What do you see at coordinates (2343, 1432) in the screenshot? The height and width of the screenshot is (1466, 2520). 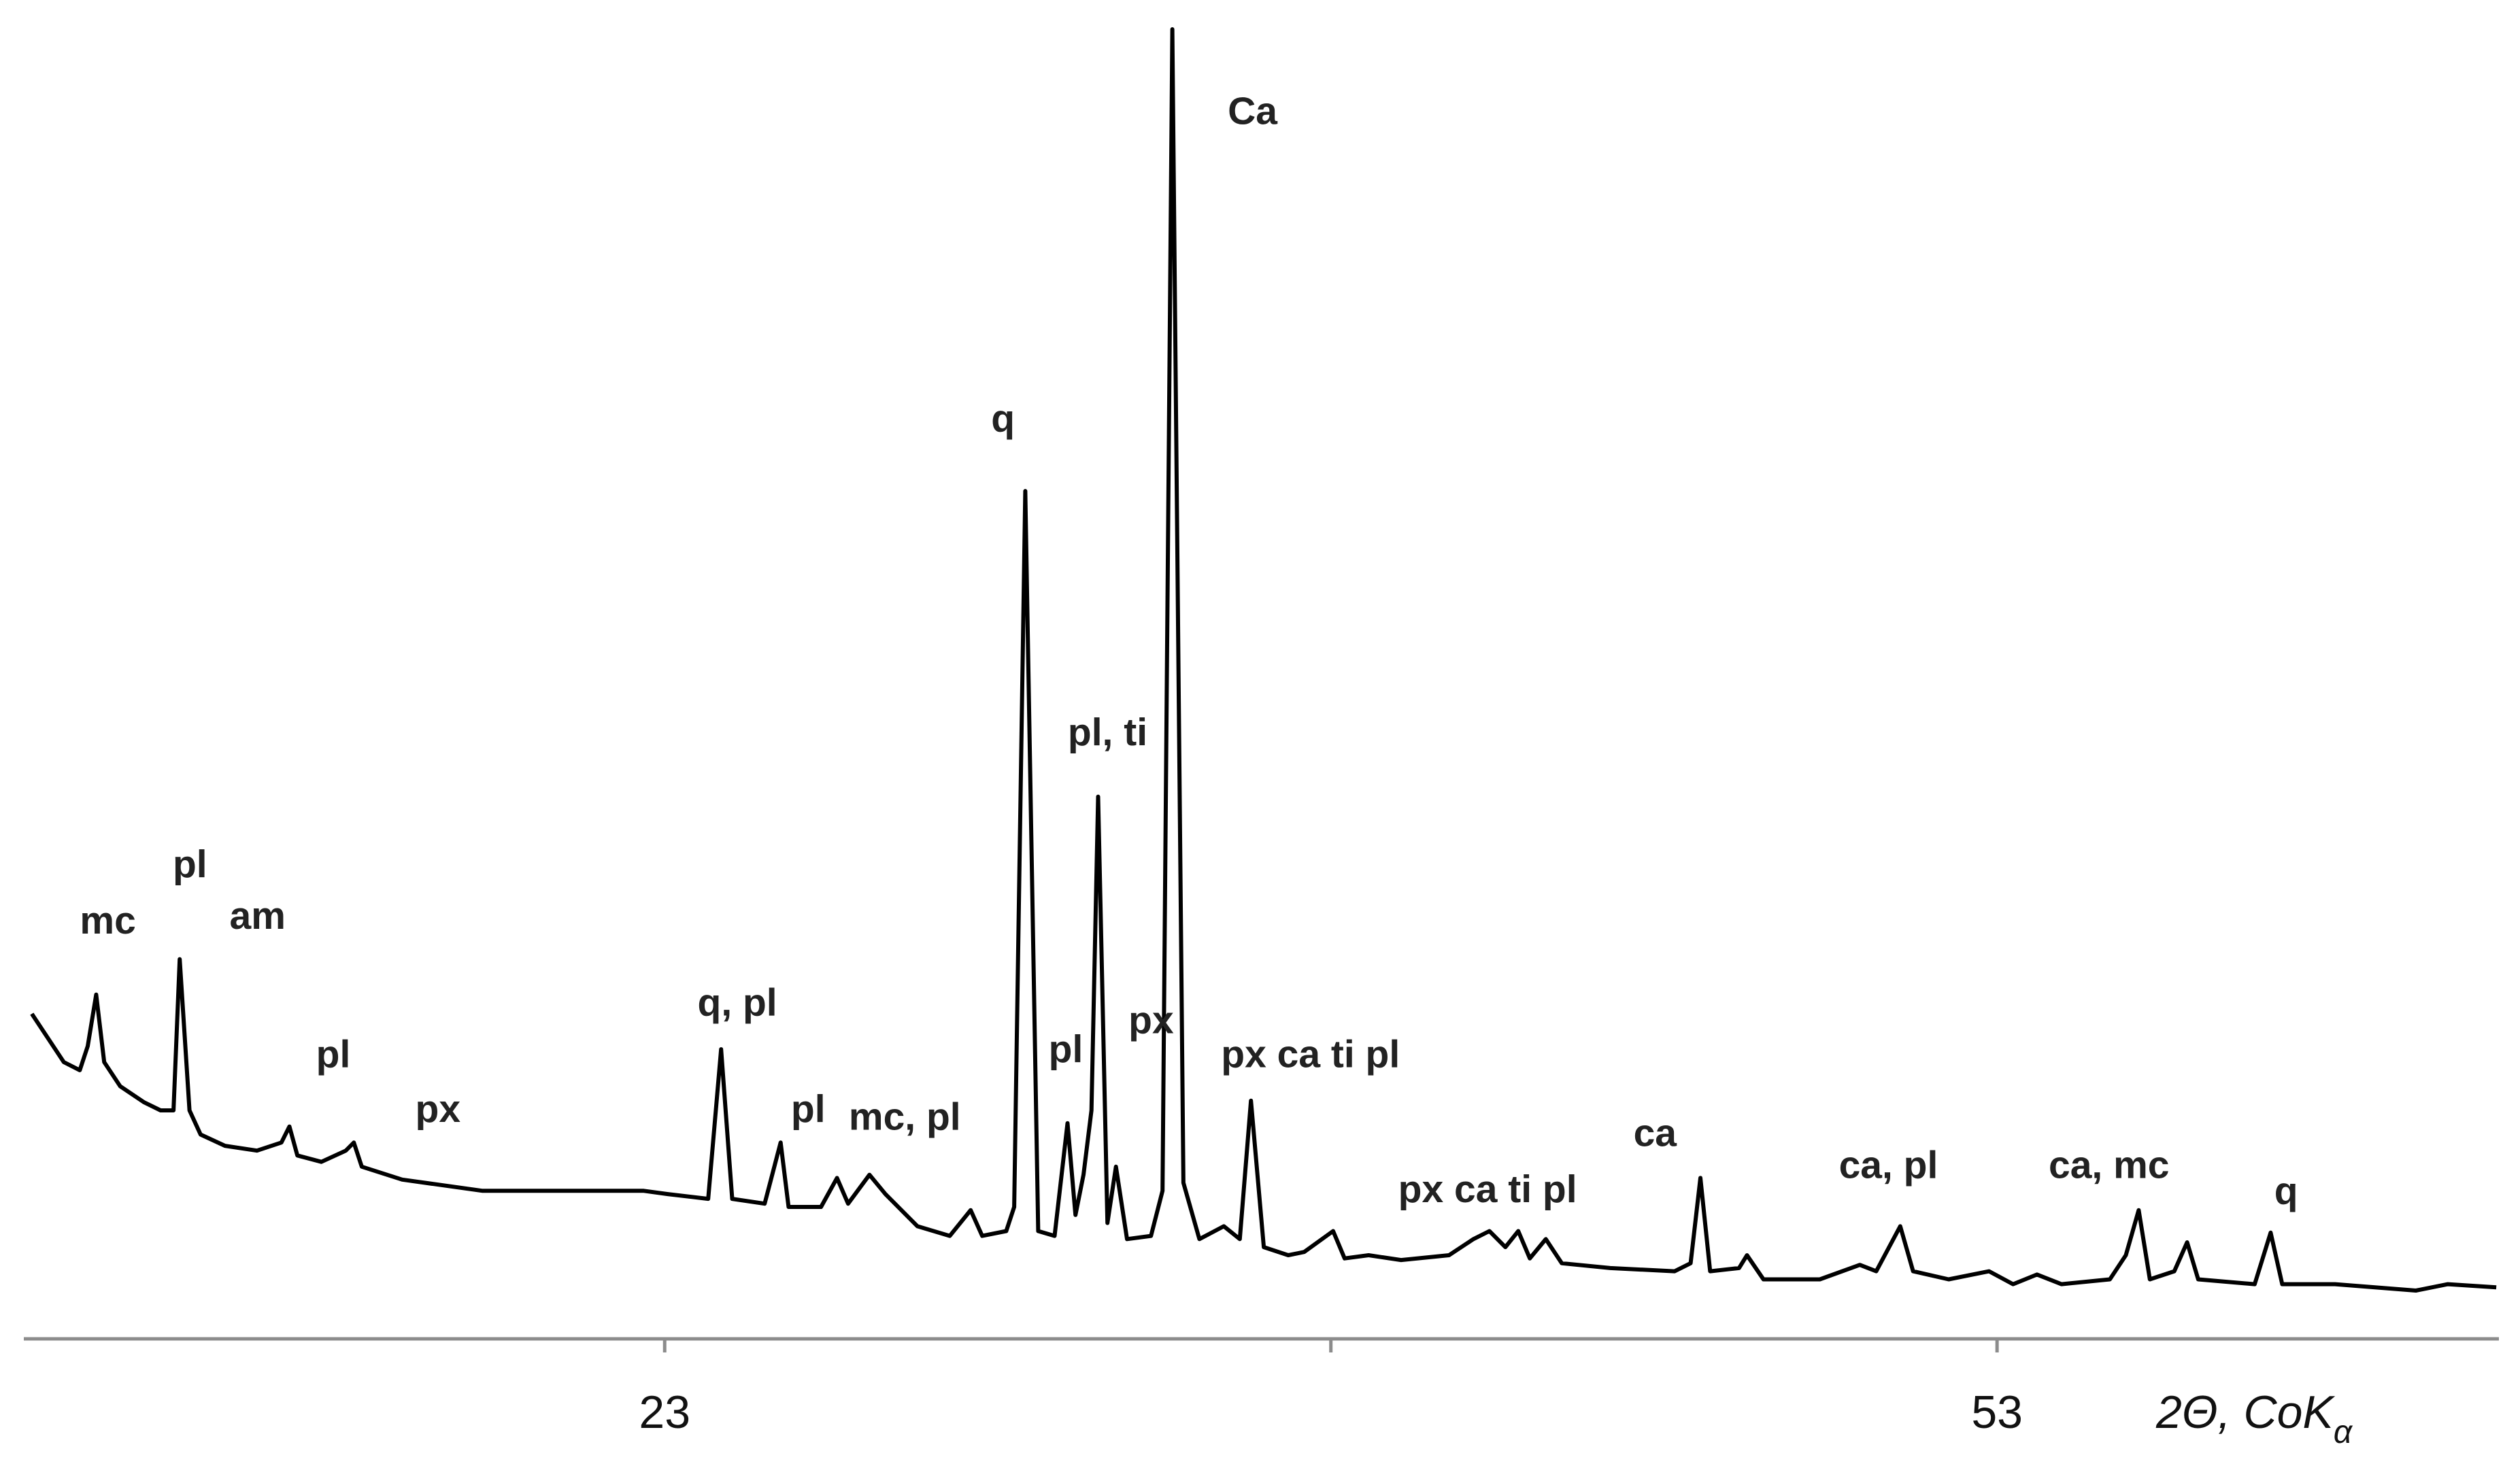 I see `x-axis-label-subscript: α` at bounding box center [2343, 1432].